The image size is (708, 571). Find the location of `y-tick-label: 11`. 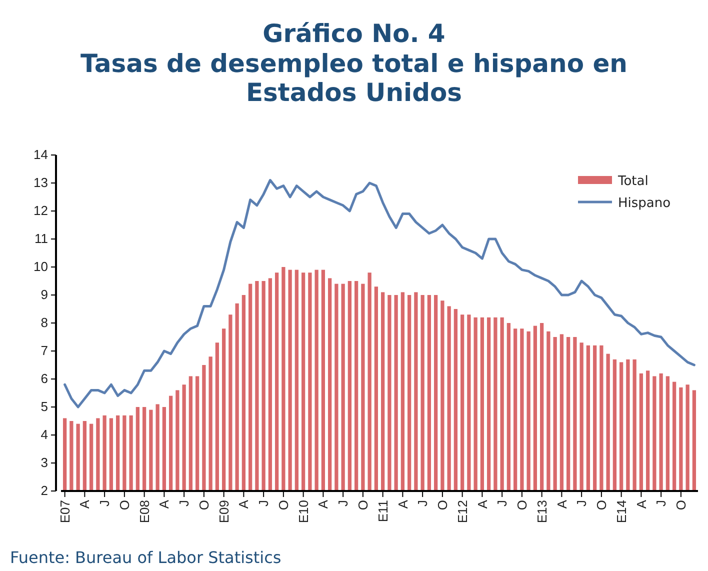

y-tick-label: 11 is located at coordinates (41, 238).